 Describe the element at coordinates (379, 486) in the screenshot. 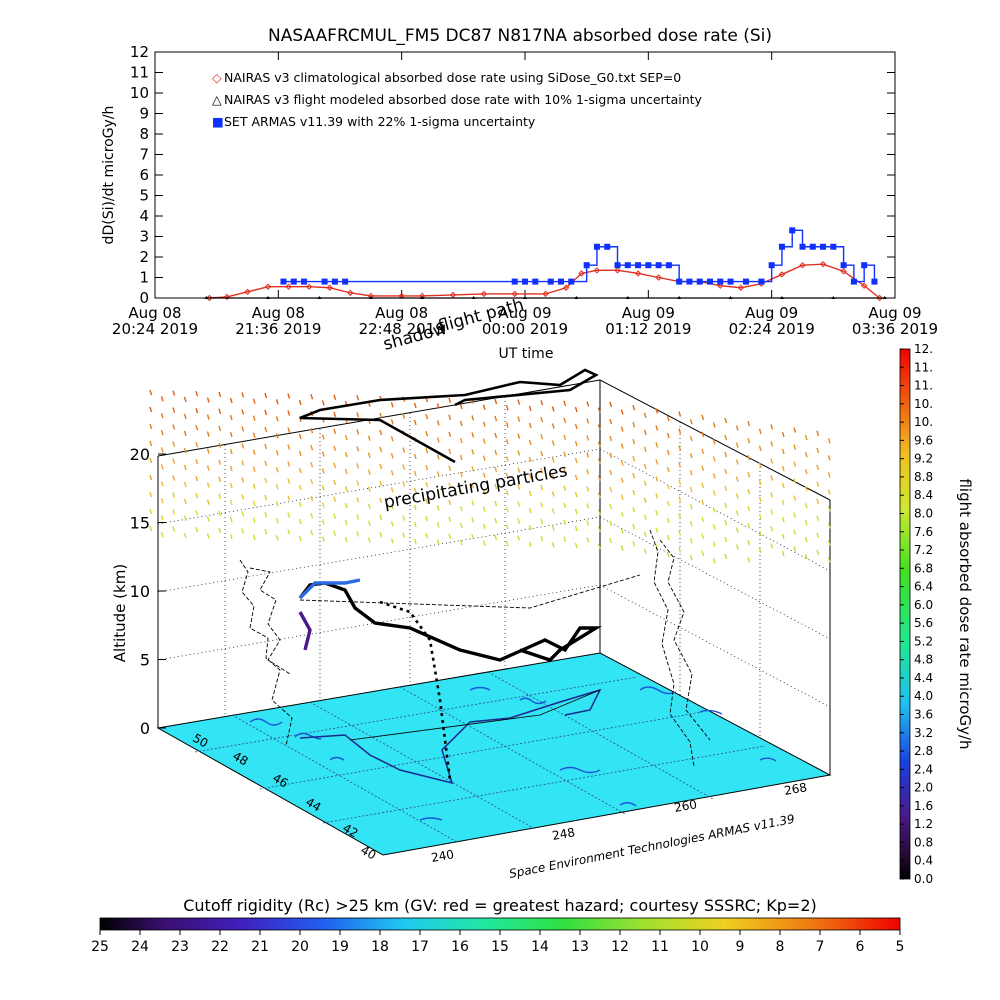

I see `wall-grid-line` at that location.